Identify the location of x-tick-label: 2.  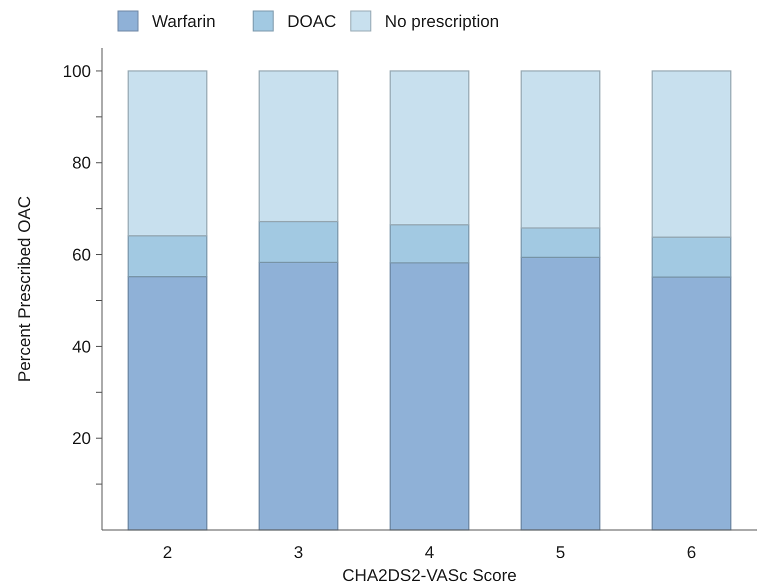
(167, 552).